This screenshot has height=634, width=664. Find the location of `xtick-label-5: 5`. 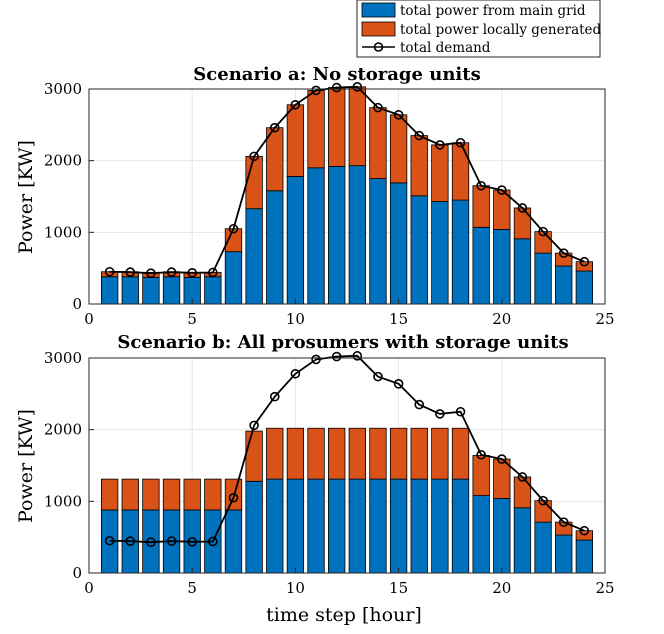

xtick-label-5: 5 is located at coordinates (192, 588).